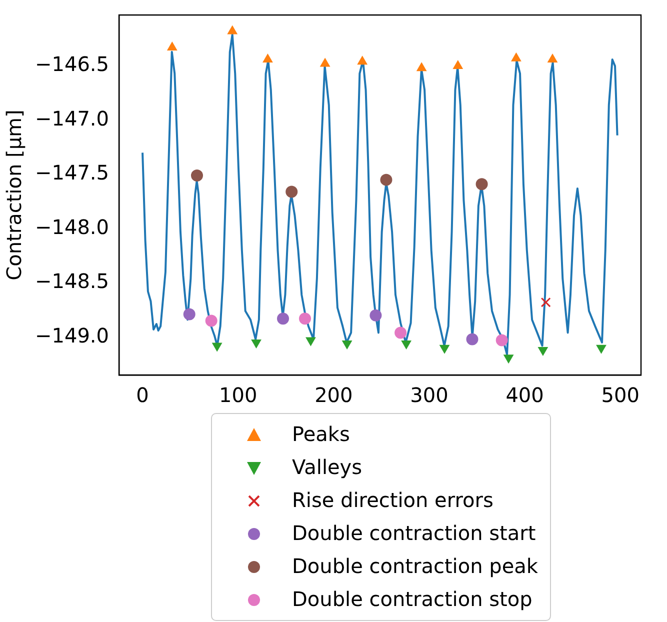  Describe the element at coordinates (327, 467) in the screenshot. I see `legend-label: Valleys` at that location.